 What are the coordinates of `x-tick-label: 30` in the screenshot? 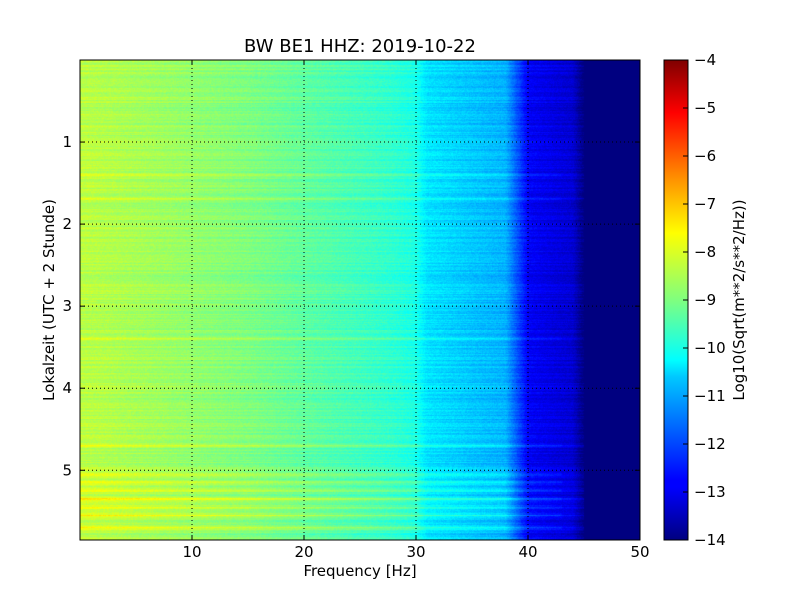 It's located at (415, 552).